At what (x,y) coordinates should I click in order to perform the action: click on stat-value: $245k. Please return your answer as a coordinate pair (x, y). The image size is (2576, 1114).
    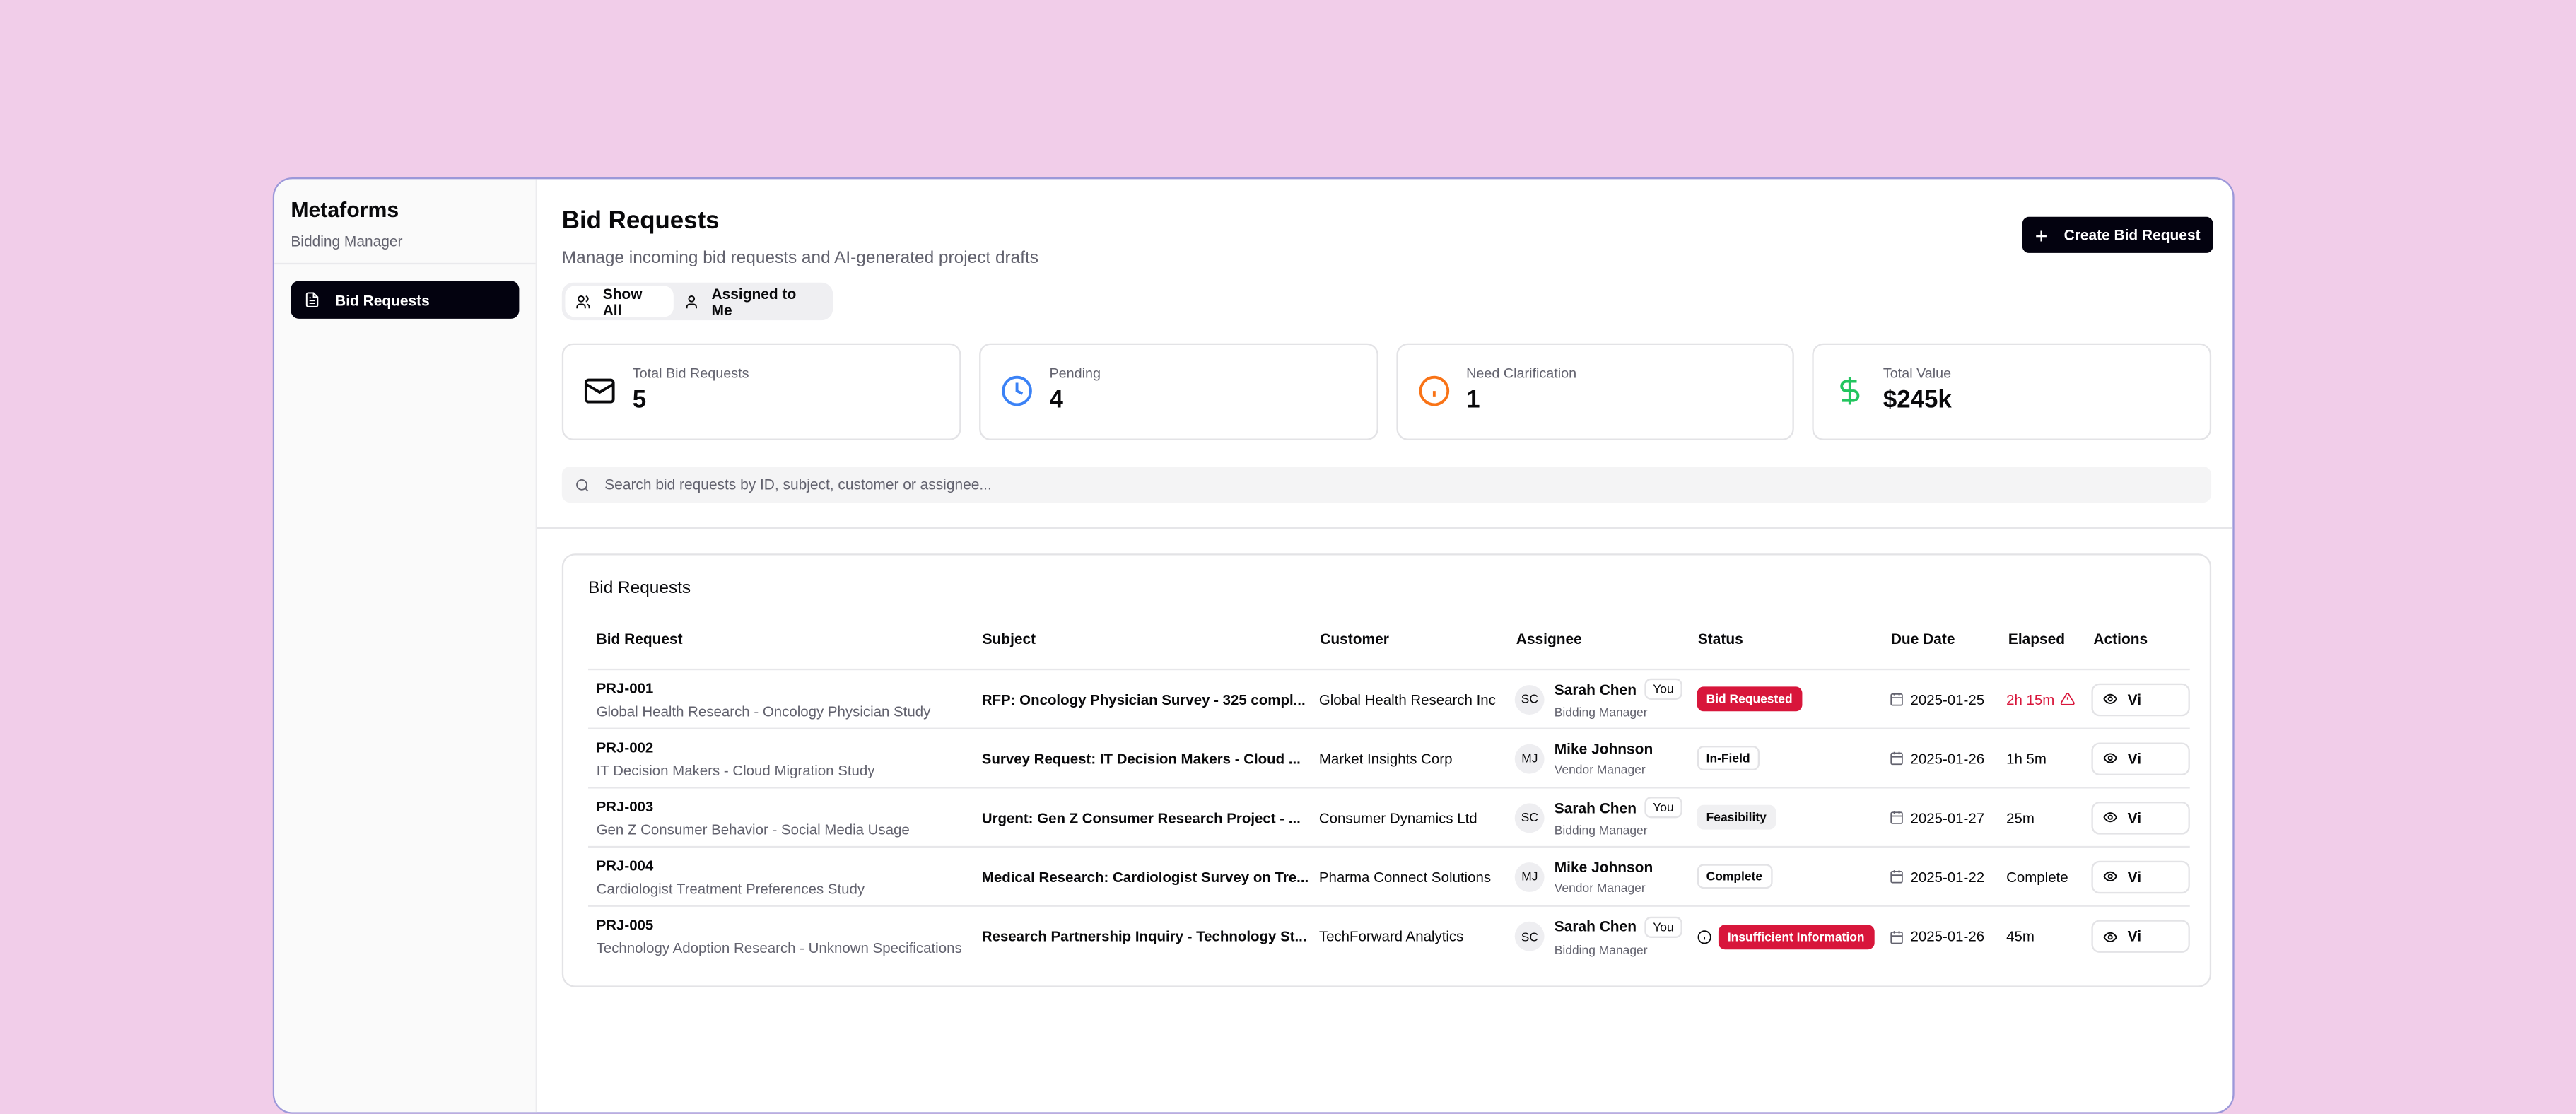
    Looking at the image, I should click on (1917, 400).